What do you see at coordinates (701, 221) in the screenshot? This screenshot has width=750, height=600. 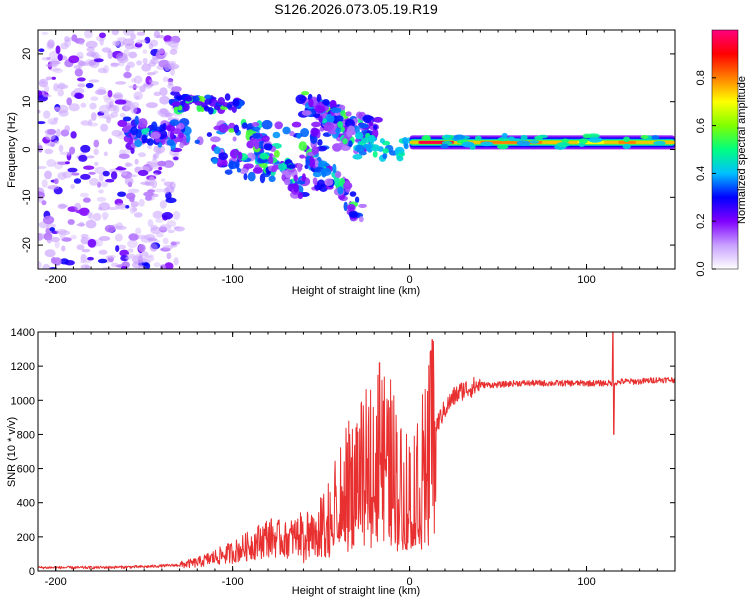 I see `colorbar-tick-label: 0.2` at bounding box center [701, 221].